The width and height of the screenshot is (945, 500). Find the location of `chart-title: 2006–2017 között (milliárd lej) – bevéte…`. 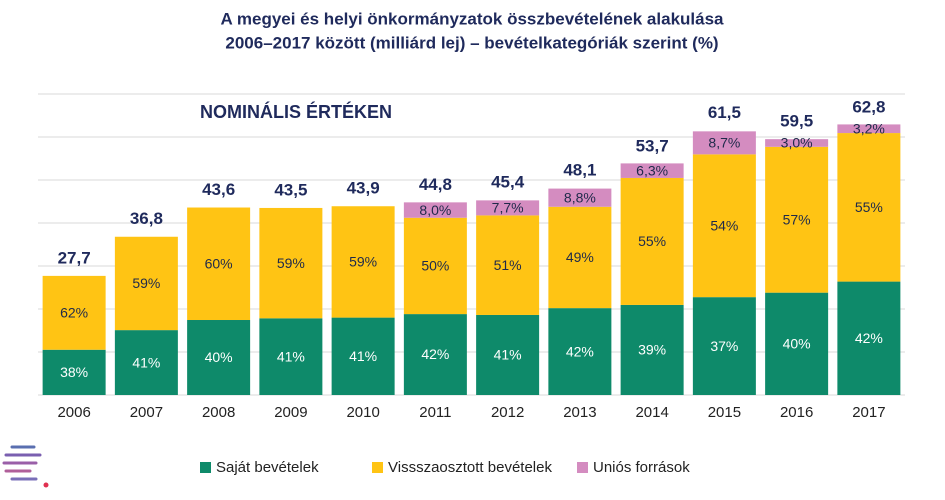

chart-title: 2006–2017 között (milliárd lej) – bevéte… is located at coordinates (471, 42).